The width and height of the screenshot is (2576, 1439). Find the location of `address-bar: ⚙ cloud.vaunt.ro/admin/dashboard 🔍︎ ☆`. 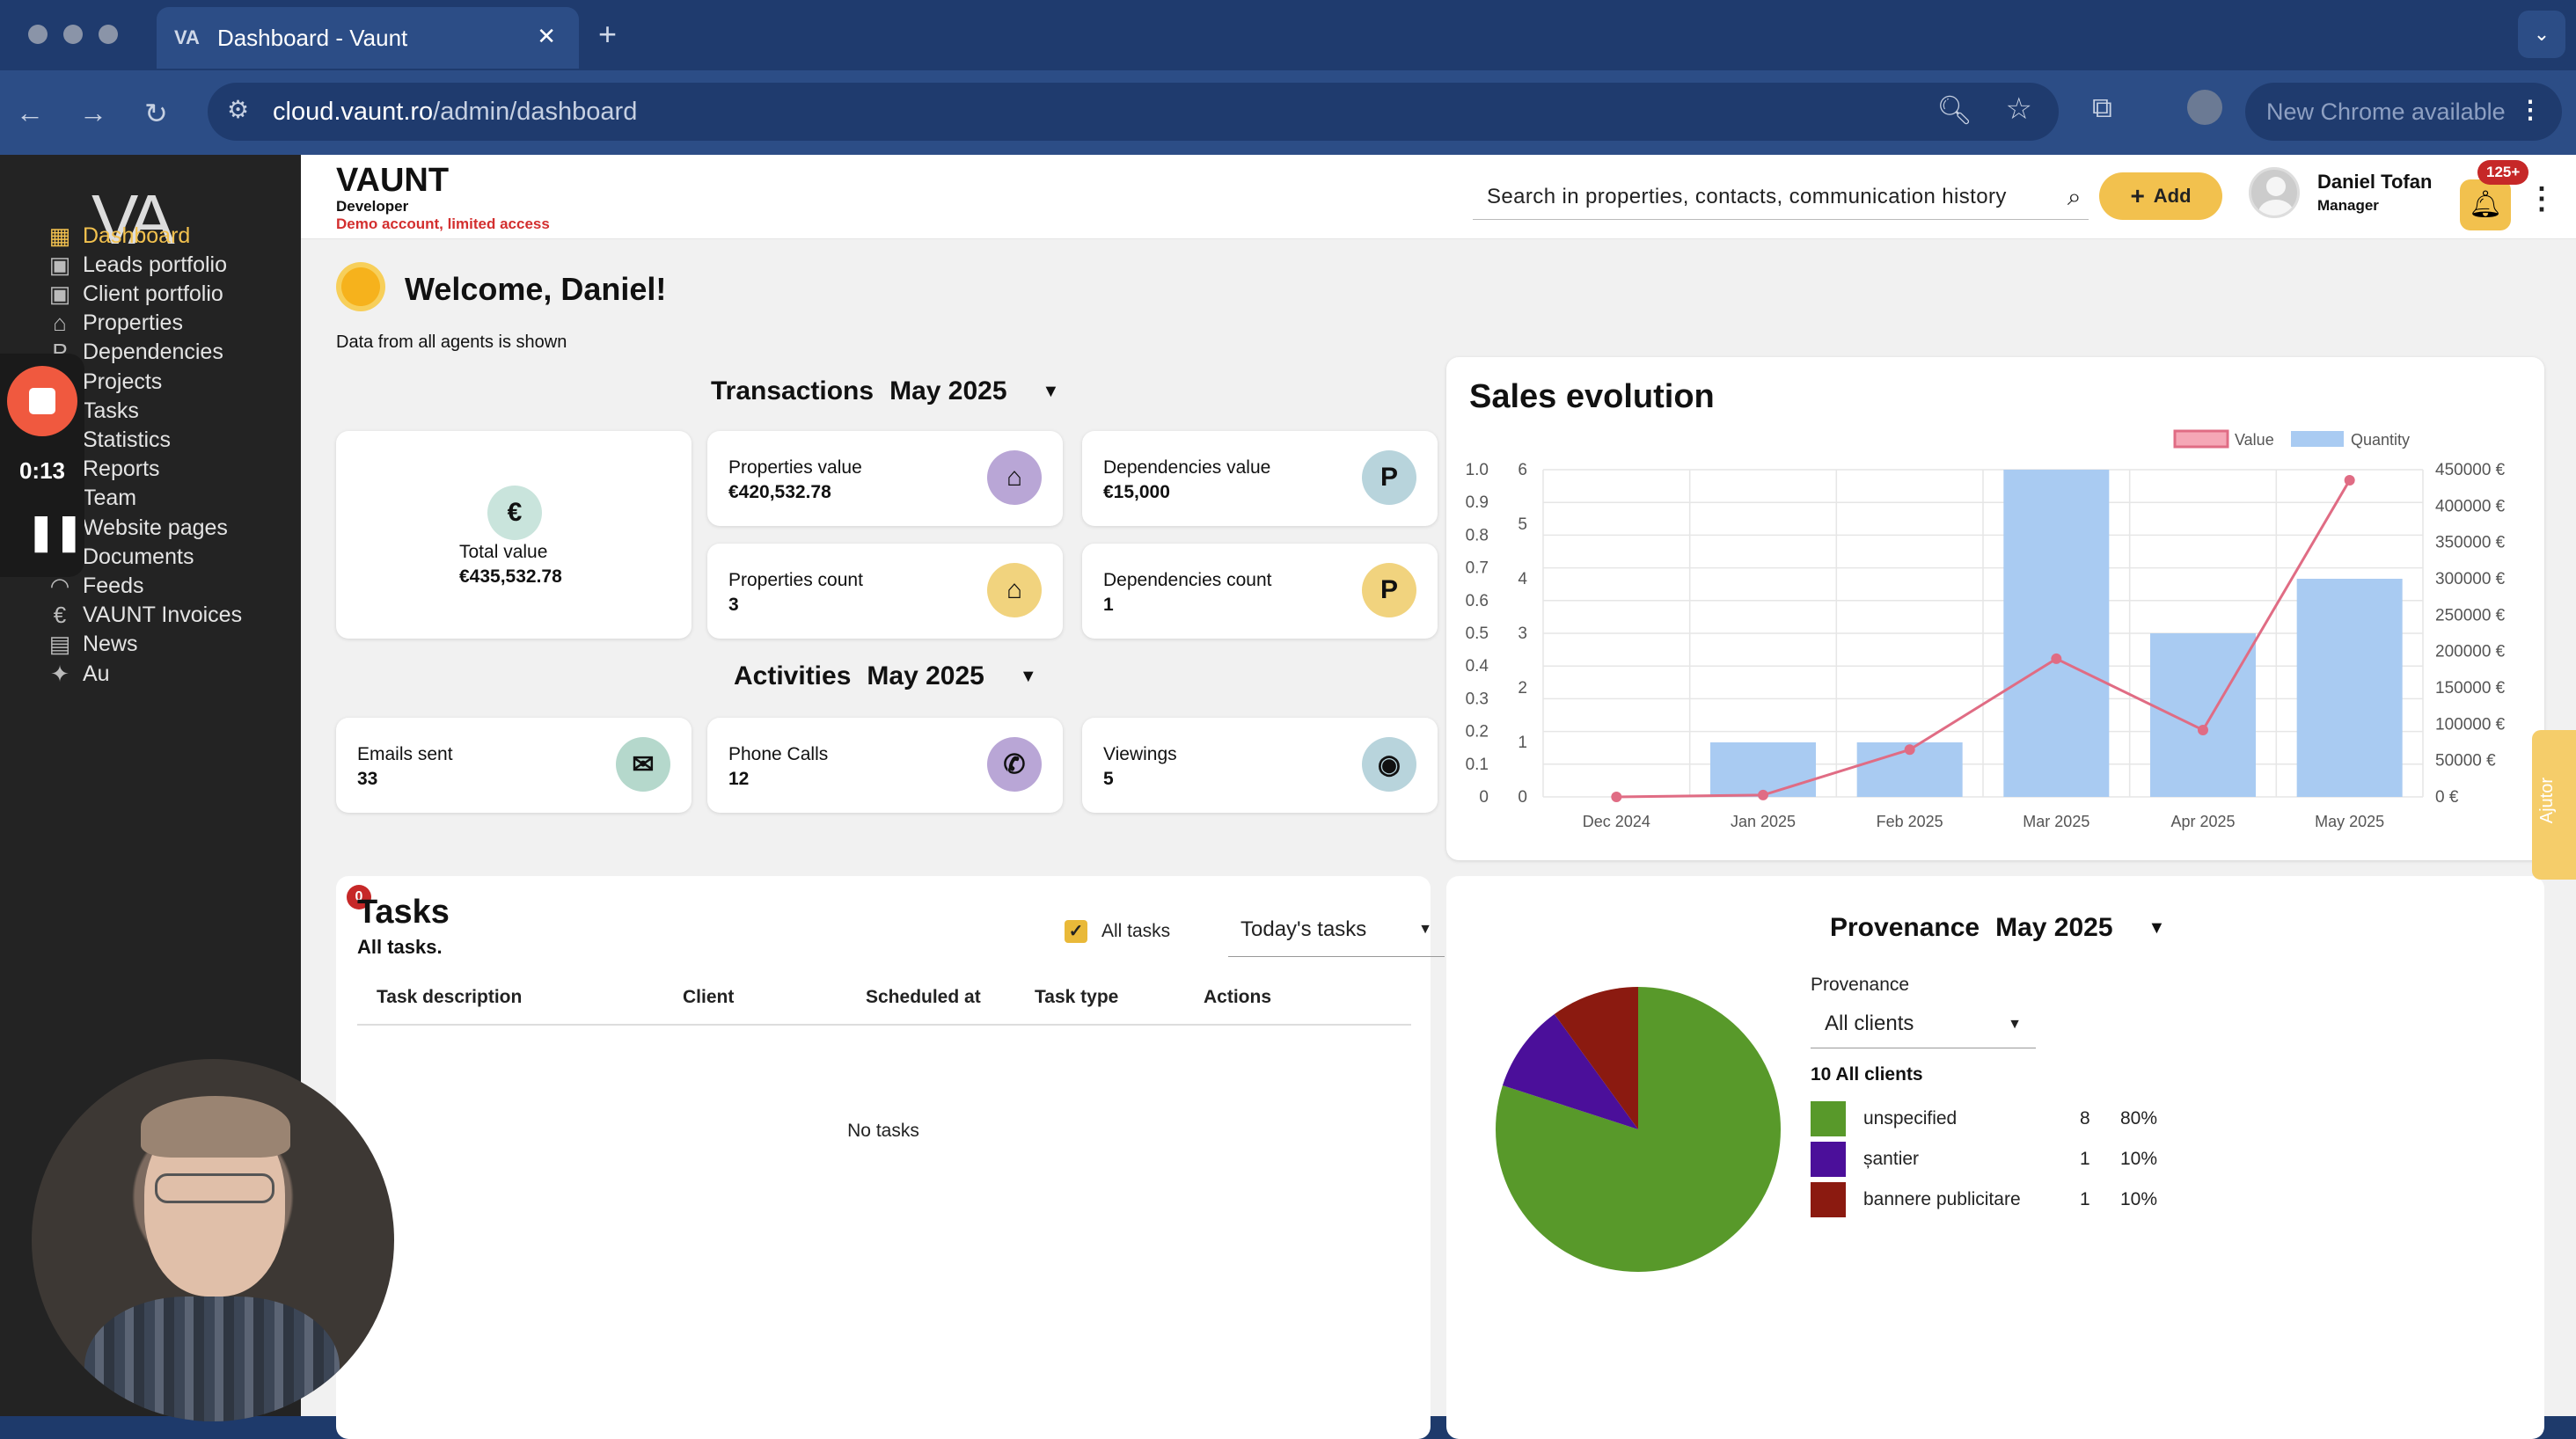

address-bar: ⚙ cloud.vaunt.ro/admin/dashboard 🔍︎ ☆ is located at coordinates (1133, 112).